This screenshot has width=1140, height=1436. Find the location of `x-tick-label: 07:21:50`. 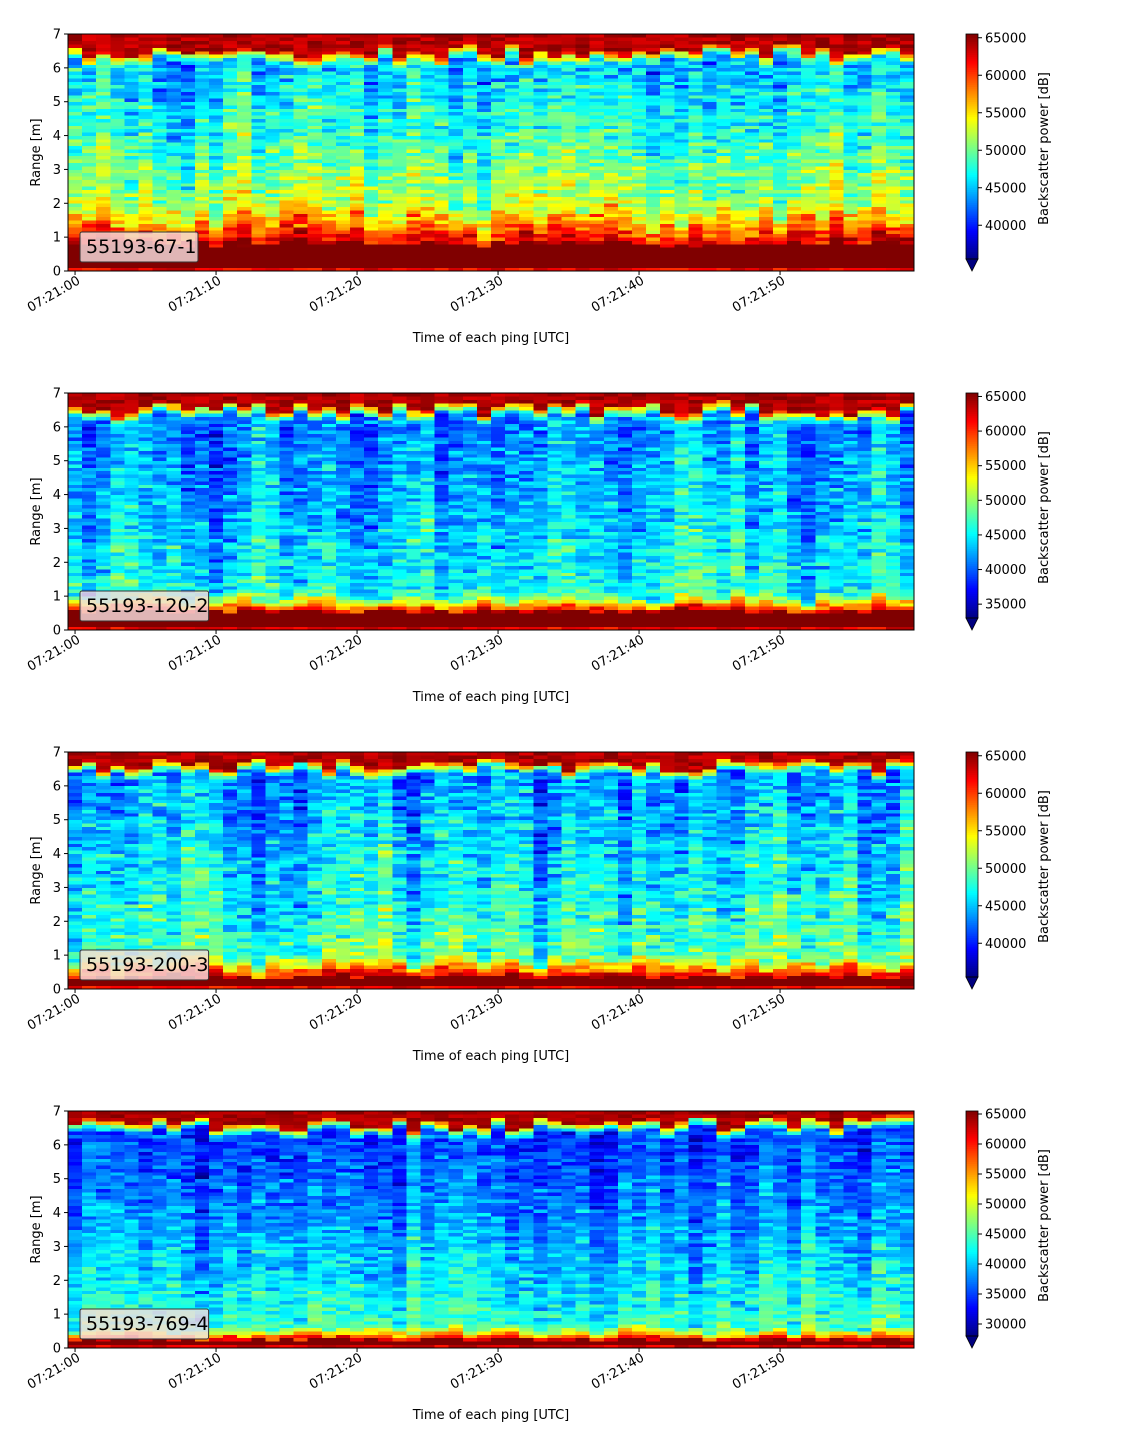

x-tick-label: 07:21:50 is located at coordinates (759, 294).